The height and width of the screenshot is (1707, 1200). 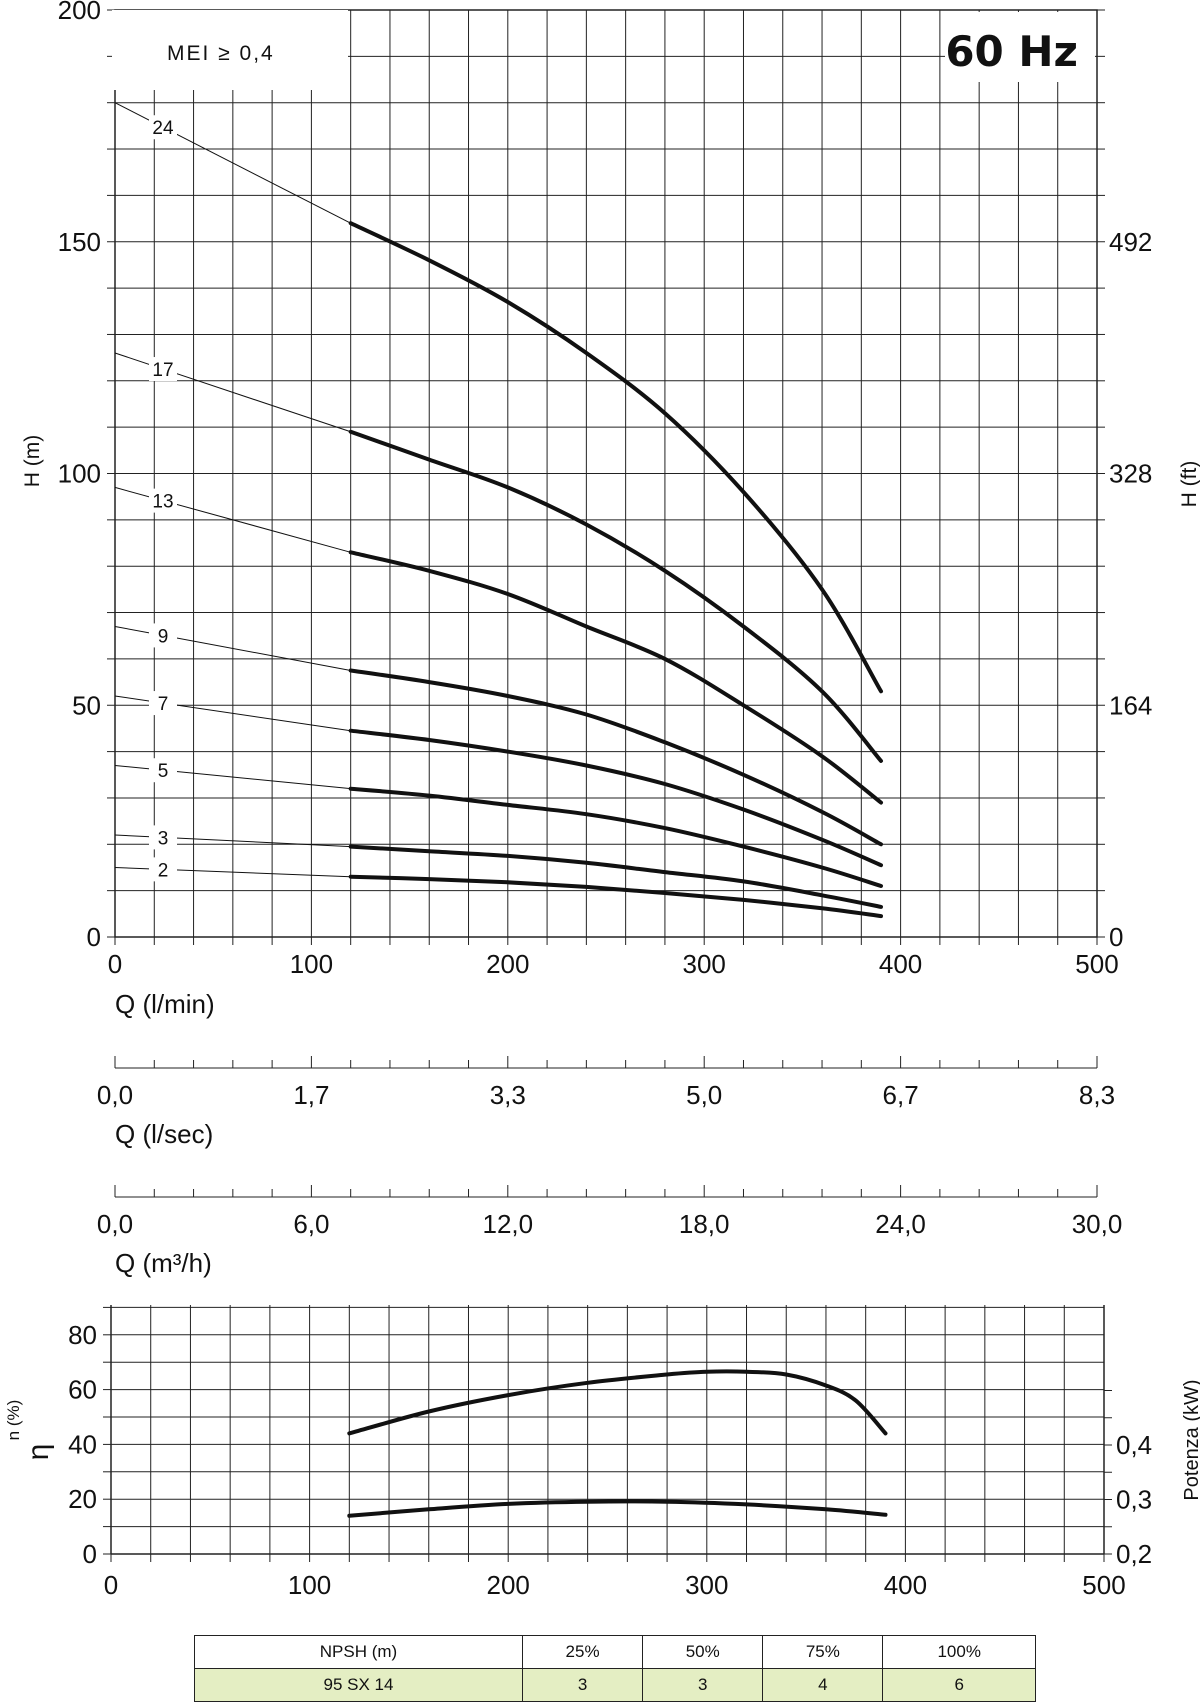 I want to click on eff-curve-efficiency, so click(x=617, y=1402).